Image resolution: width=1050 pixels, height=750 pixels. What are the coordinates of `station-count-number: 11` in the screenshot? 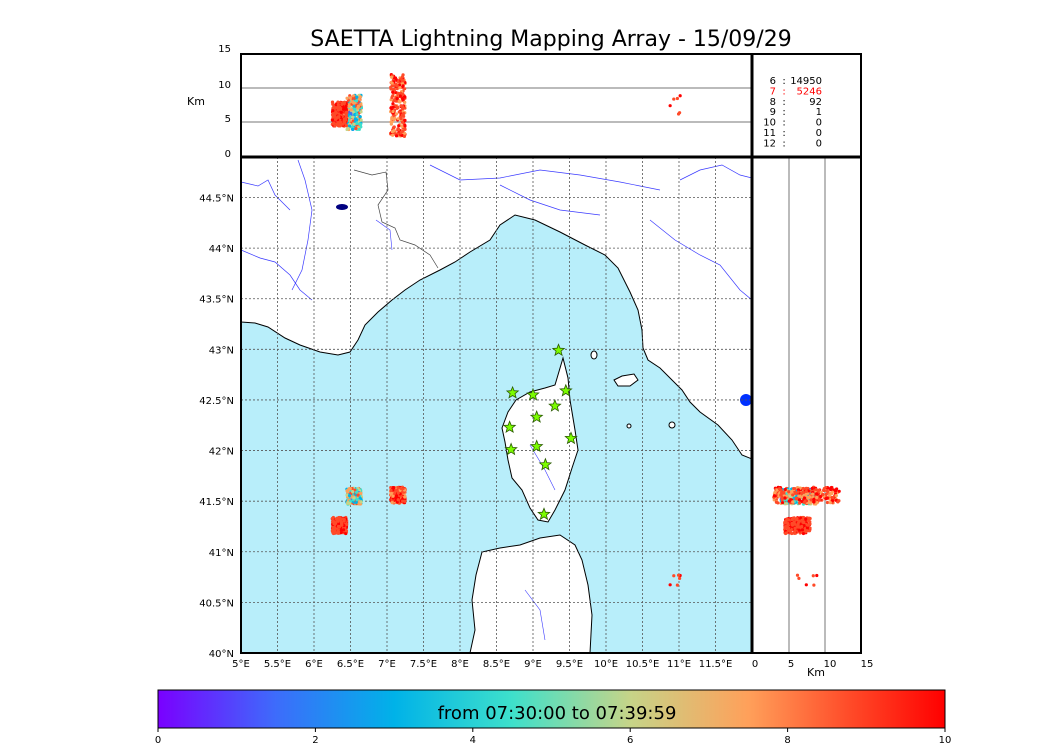 It's located at (769, 133).